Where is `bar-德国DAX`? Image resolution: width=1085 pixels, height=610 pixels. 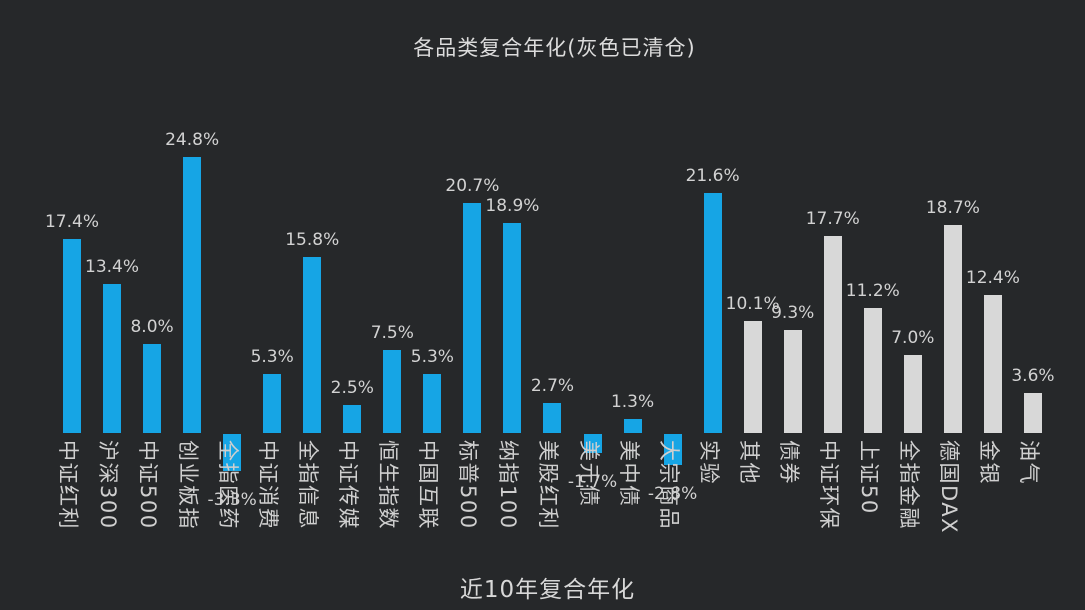
bar-德国DAX is located at coordinates (952, 328).